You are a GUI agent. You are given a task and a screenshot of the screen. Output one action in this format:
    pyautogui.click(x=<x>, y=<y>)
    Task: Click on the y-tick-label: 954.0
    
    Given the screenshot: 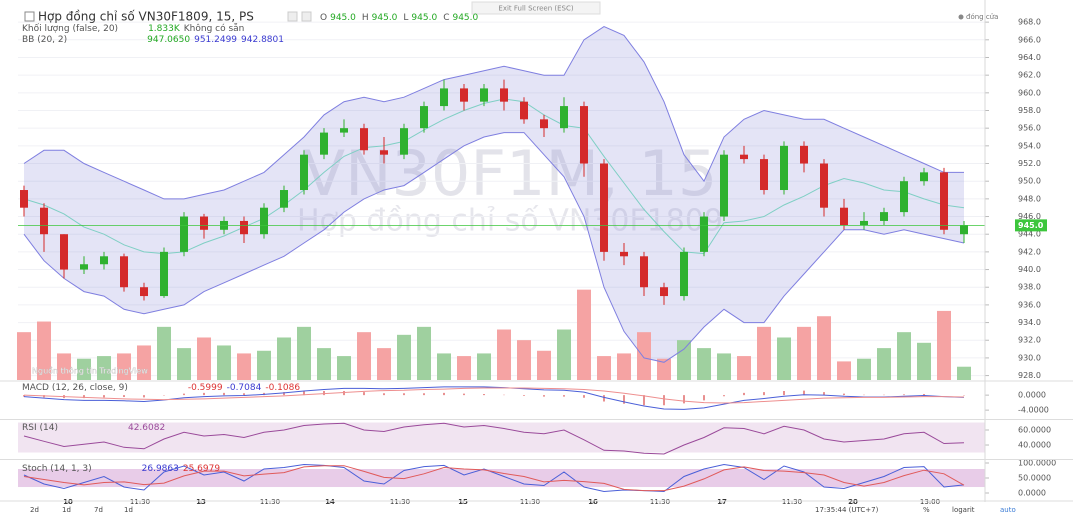 What is the action you would take?
    pyautogui.click(x=1029, y=145)
    